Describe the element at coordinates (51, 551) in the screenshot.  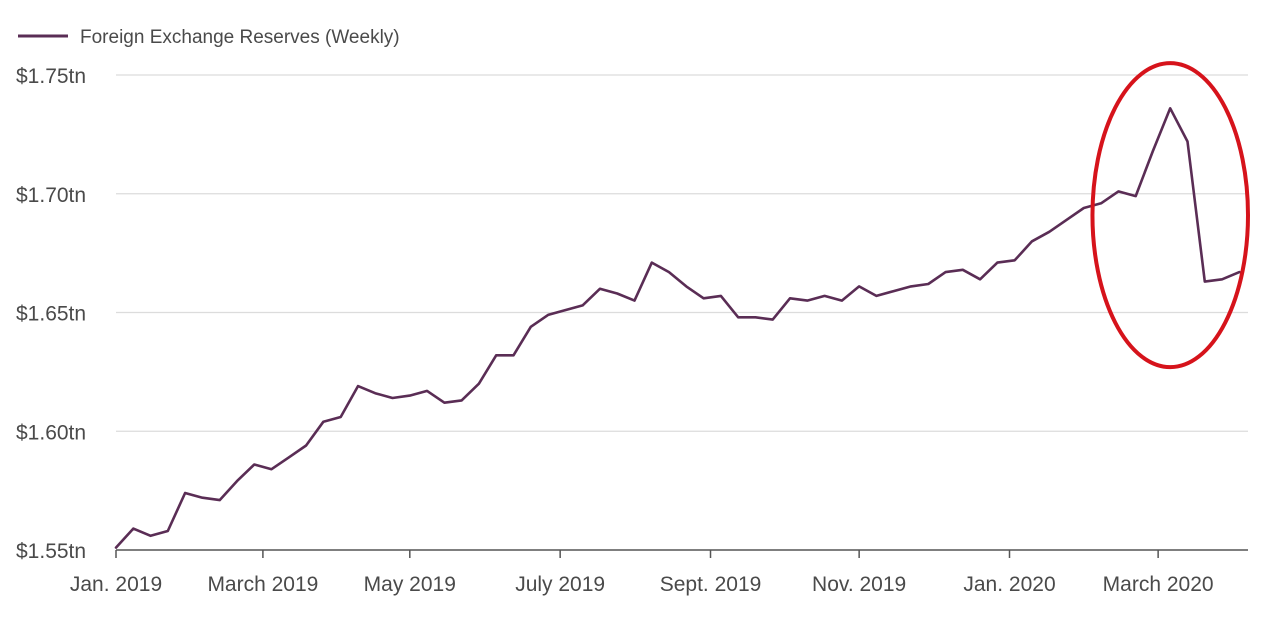
I see `y-tick-label: $1.55tn` at that location.